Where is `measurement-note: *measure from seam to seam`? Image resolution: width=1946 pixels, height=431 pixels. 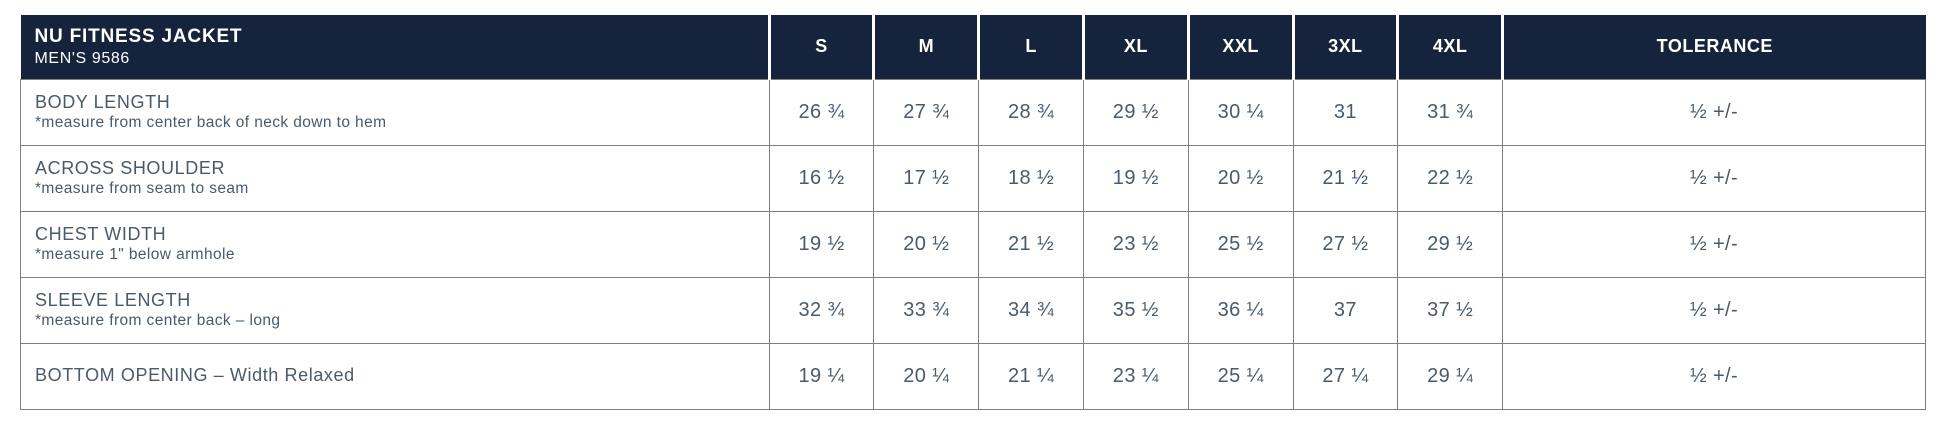 measurement-note: *measure from seam to seam is located at coordinates (142, 188).